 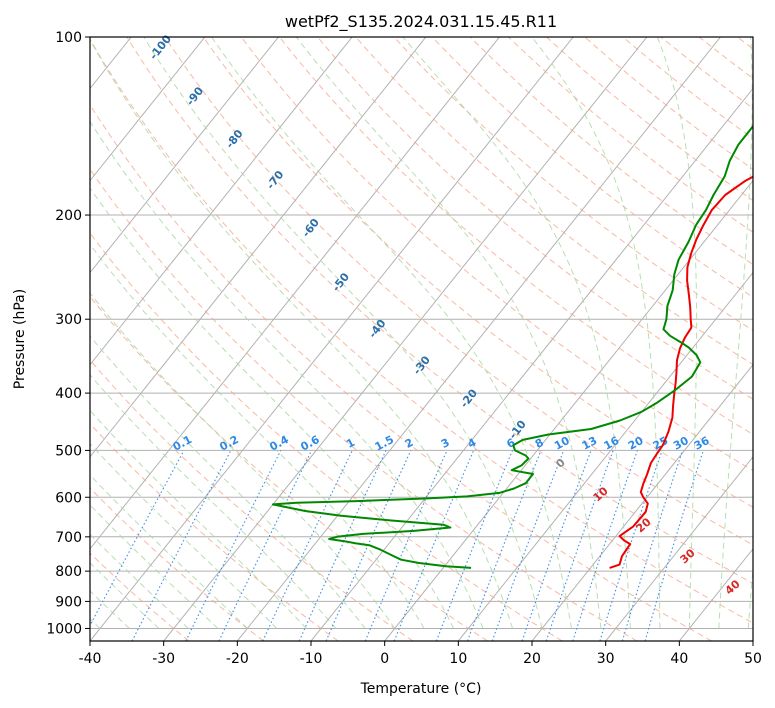 I want to click on y-tick-label: 100, so click(x=68, y=38).